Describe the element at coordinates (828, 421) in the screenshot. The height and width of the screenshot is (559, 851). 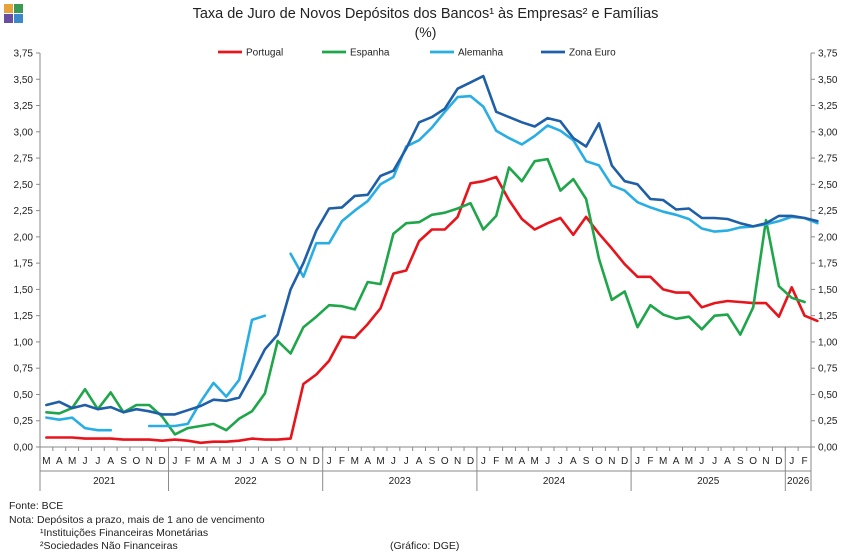
I see `y-tick-label-right: 0,25` at that location.